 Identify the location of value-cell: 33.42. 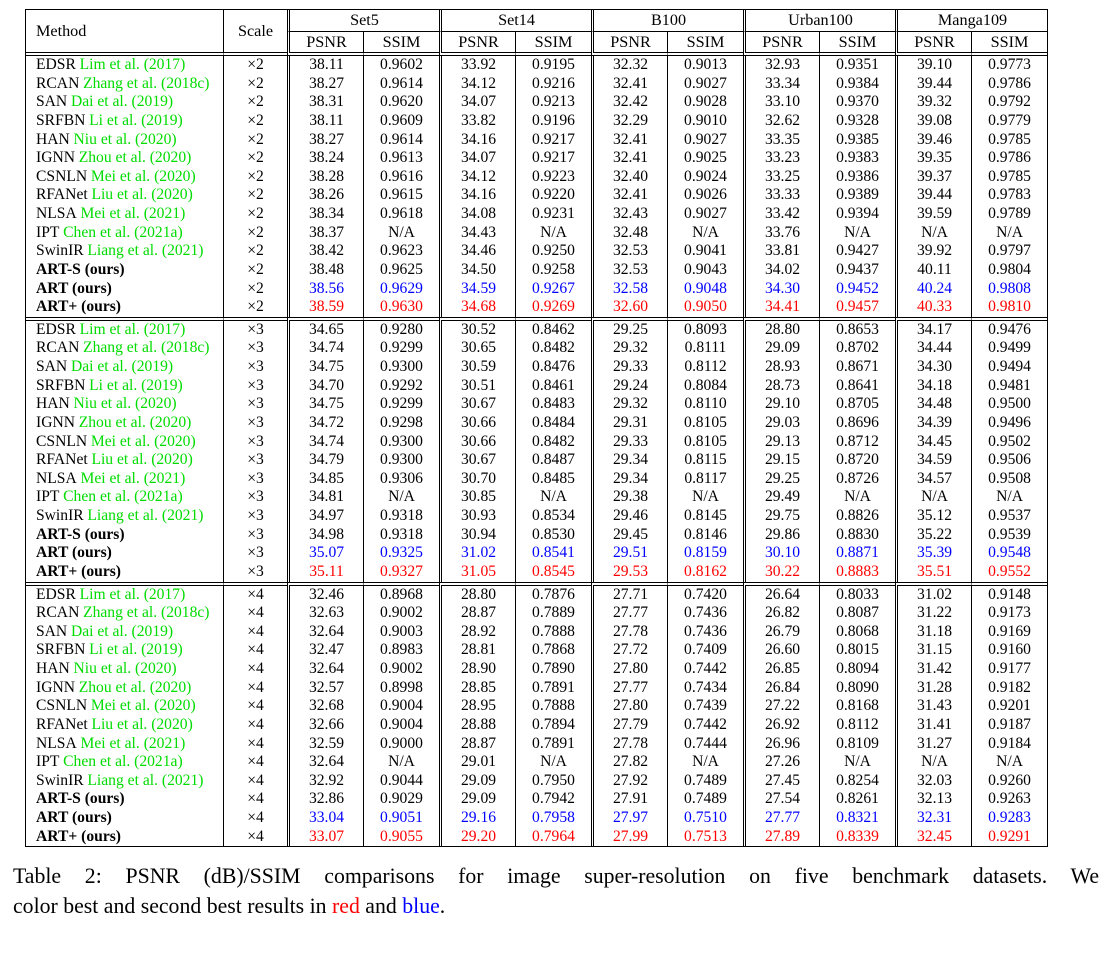
(781, 214).